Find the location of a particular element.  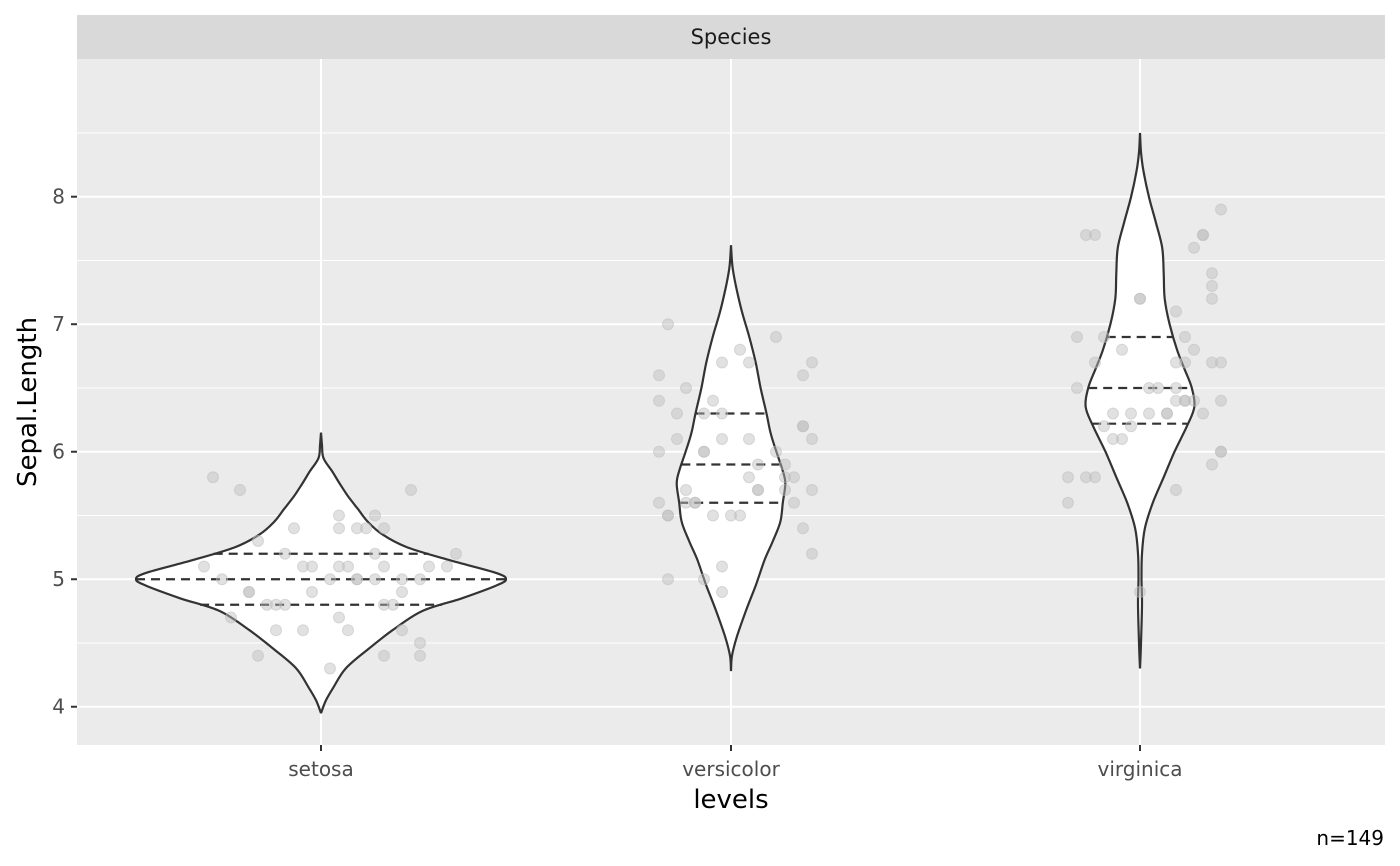

x-tick-label-virginica: virginica is located at coordinates (1140, 769).